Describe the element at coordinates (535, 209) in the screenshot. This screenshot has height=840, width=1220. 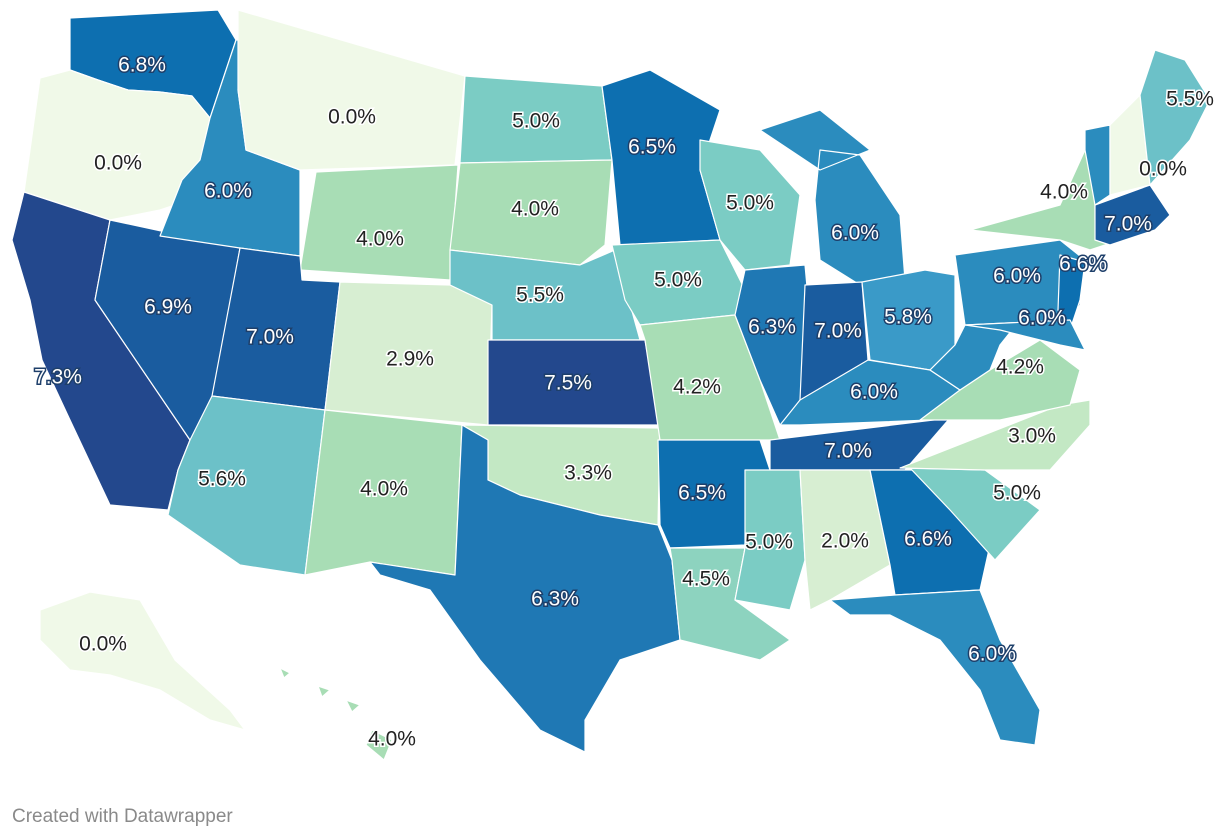
I see `state-label-sd: 4.0%` at that location.